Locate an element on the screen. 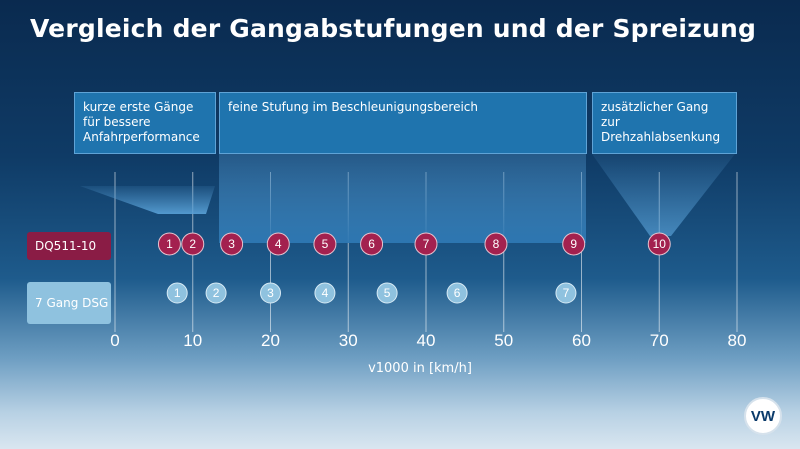  dsg-gear-number: 3 is located at coordinates (270, 293).